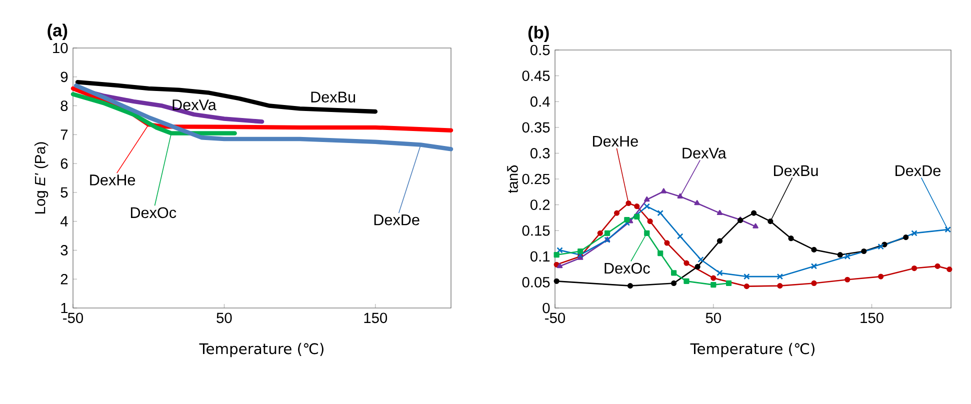  I want to click on chart-title: (b), so click(538, 34).